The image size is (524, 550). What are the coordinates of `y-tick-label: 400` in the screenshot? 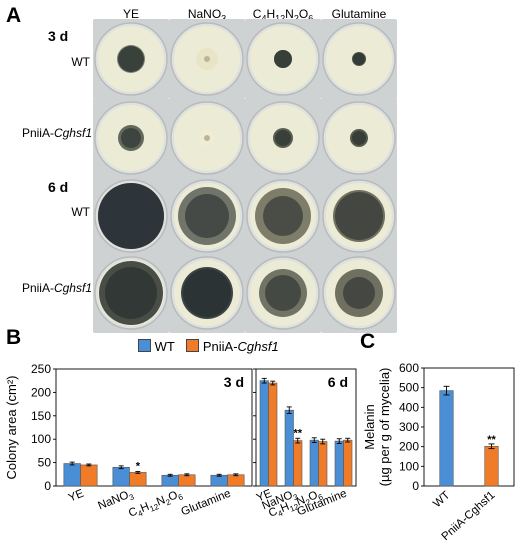 It's located at (409, 407).